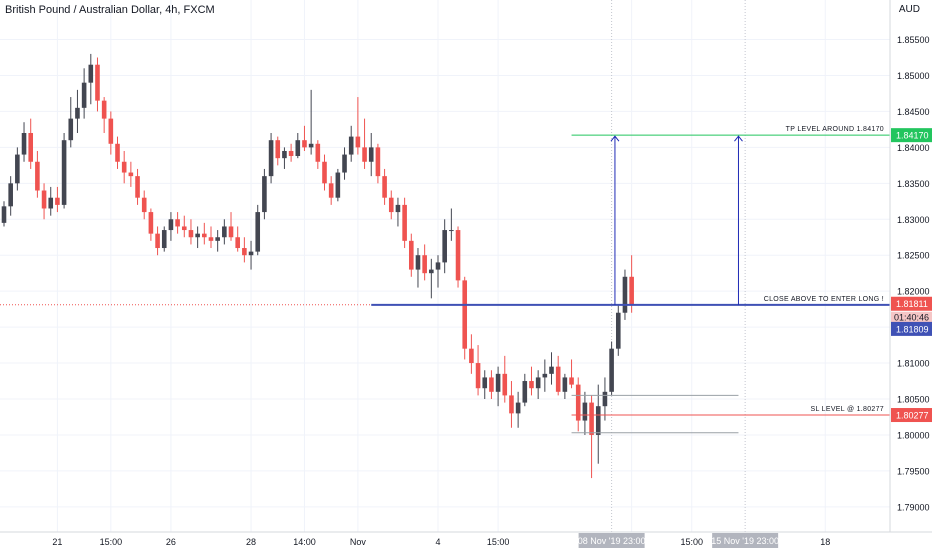  I want to click on price-tick-label: 1.80000, so click(913, 435).